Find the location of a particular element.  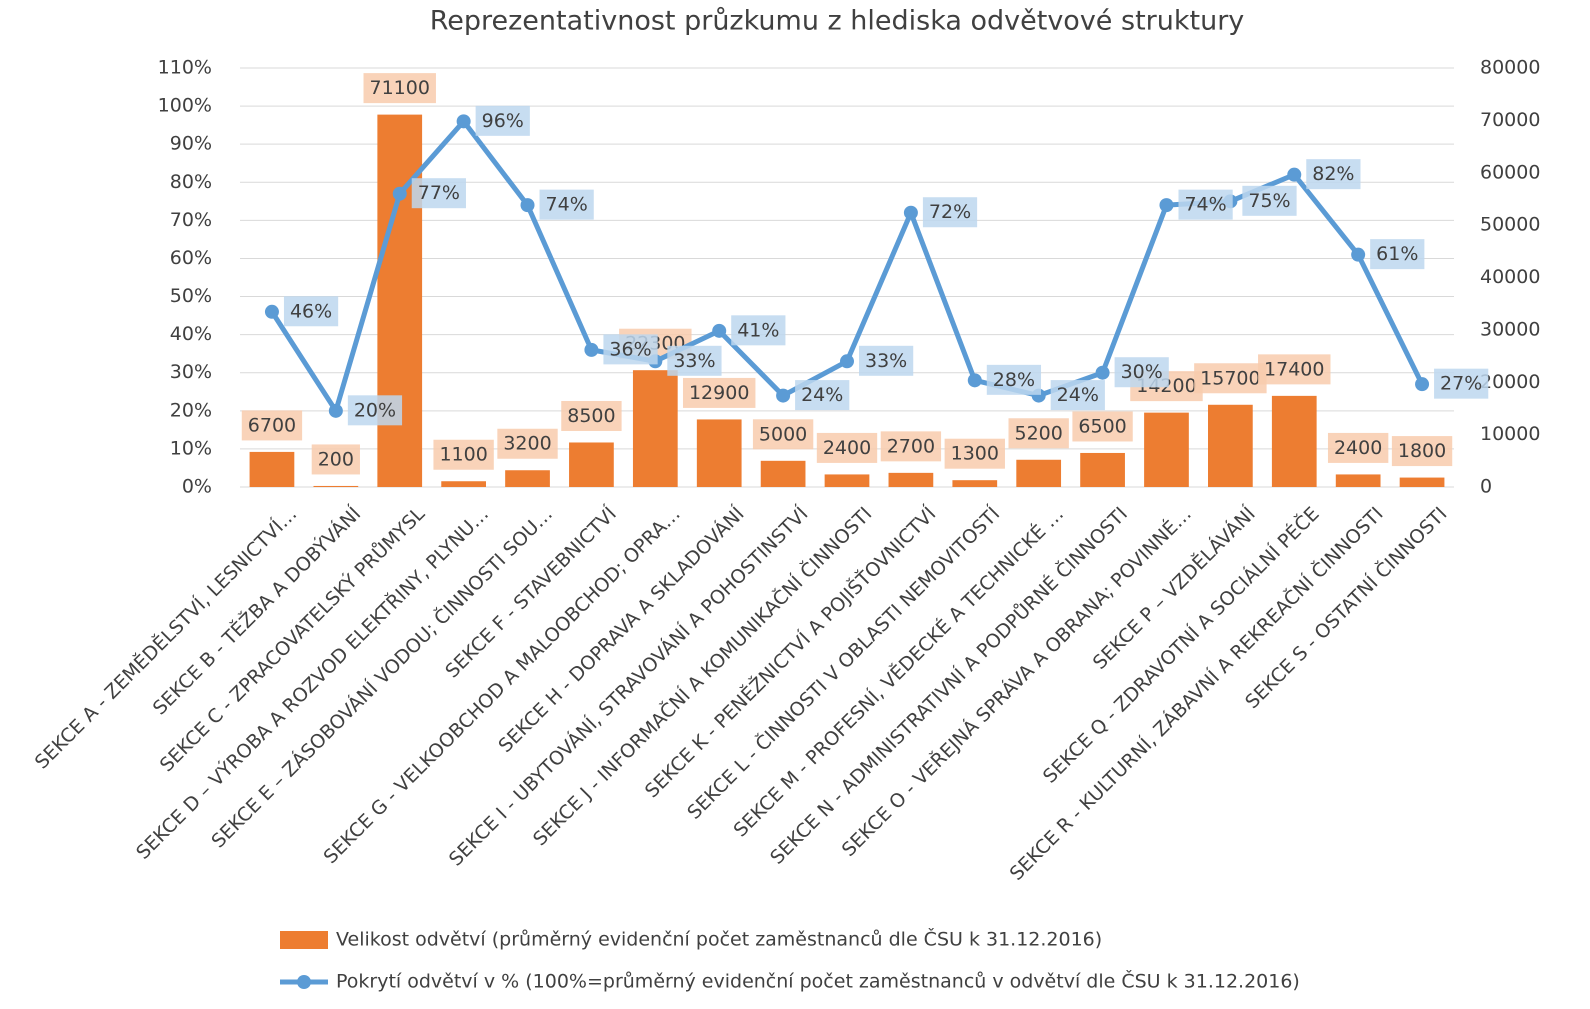

y-tick-label: 100% is located at coordinates (185, 106).